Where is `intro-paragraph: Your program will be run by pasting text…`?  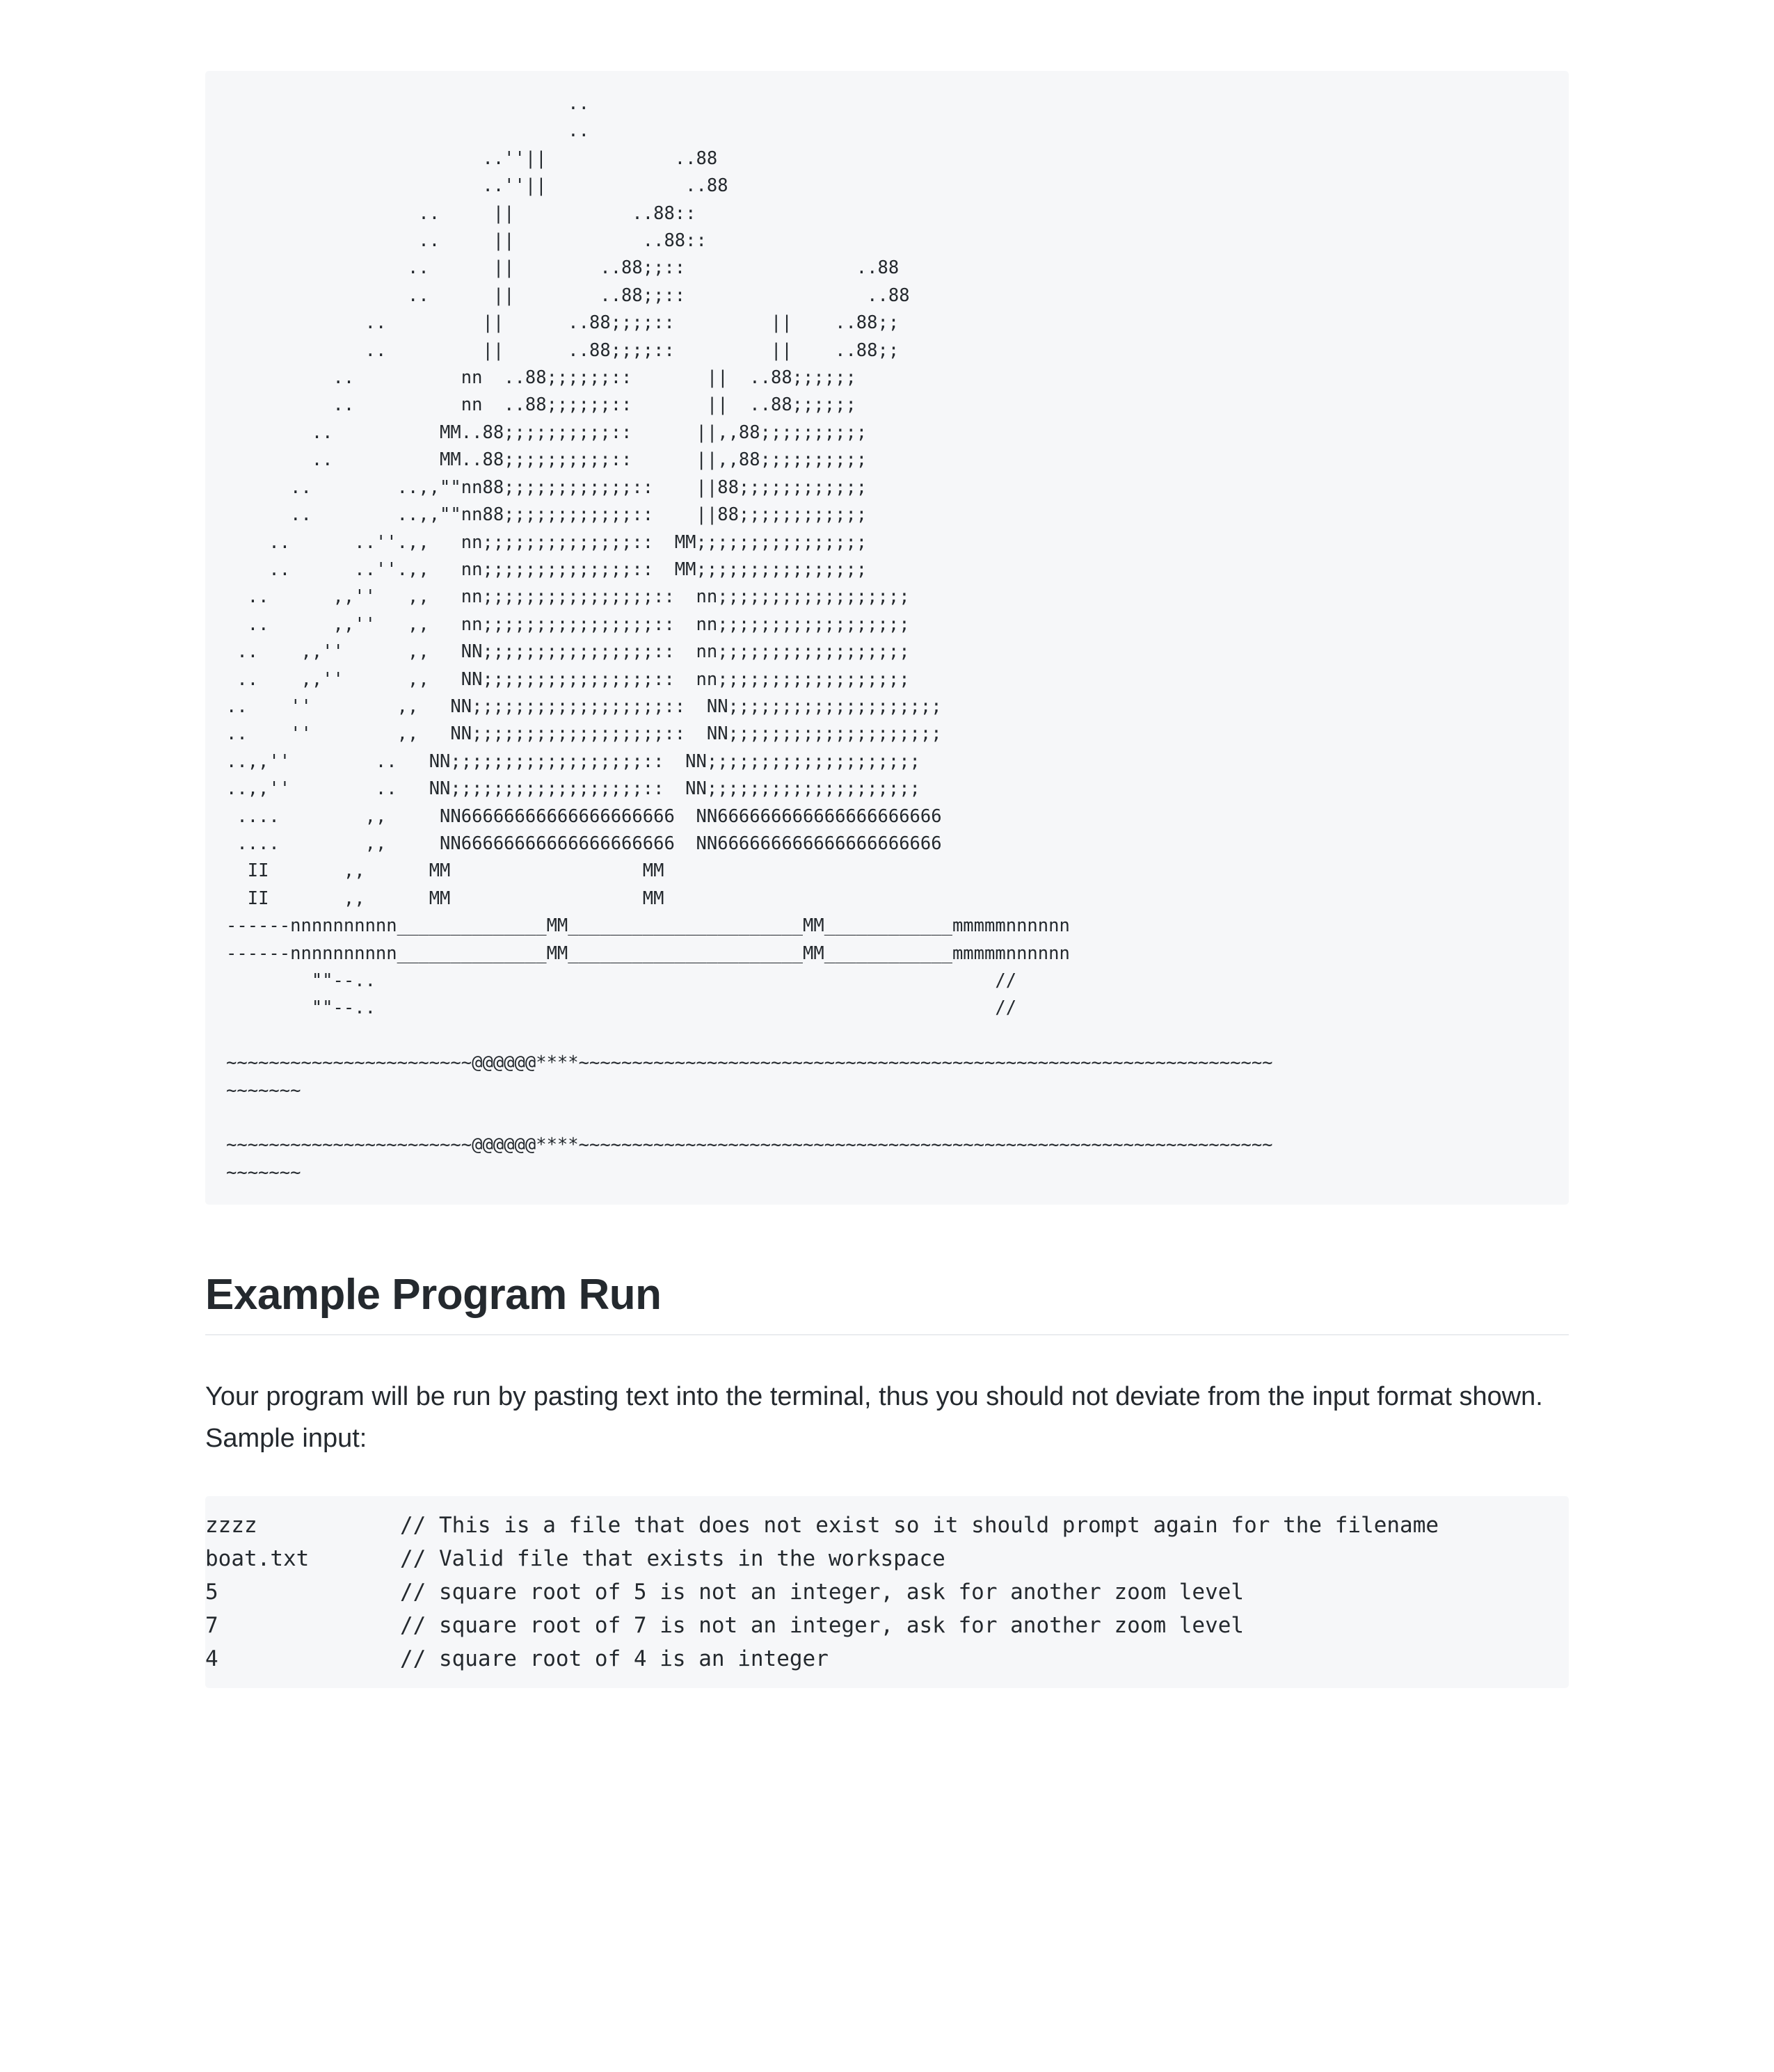 intro-paragraph: Your program will be run by pasting text… is located at coordinates (874, 1418).